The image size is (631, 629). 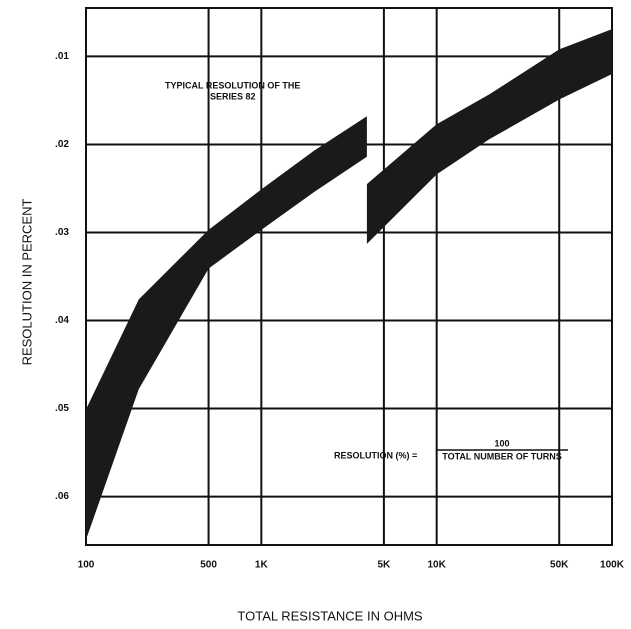 What do you see at coordinates (262, 565) in the screenshot?
I see `x-tick-label: 1K` at bounding box center [262, 565].